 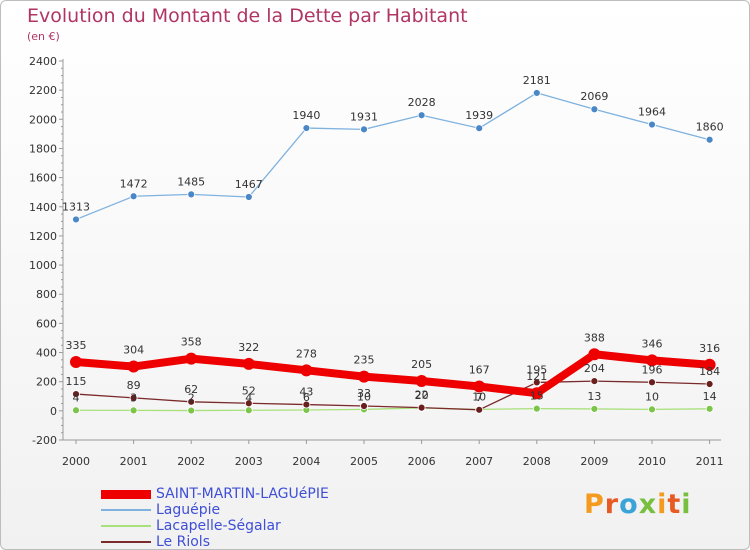 What do you see at coordinates (479, 397) in the screenshot?
I see `data-label: 7` at bounding box center [479, 397].